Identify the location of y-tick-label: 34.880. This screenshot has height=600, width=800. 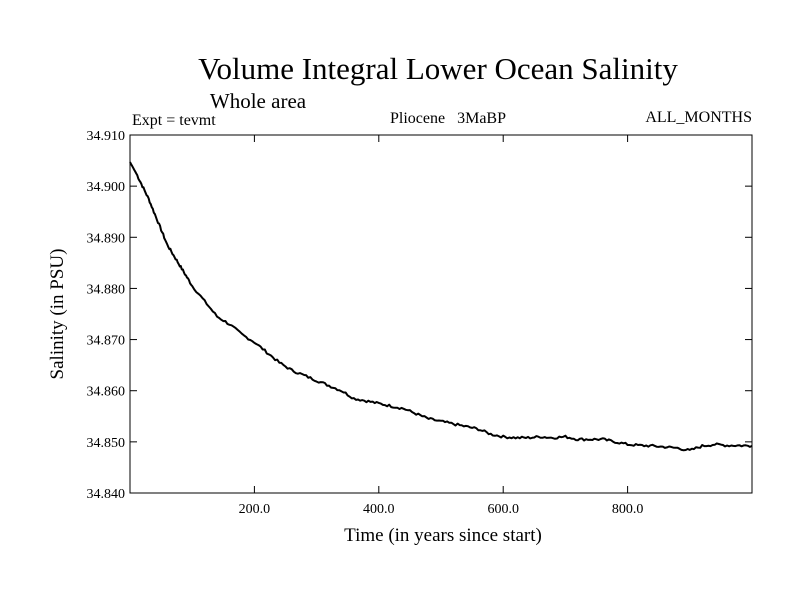
(106, 289).